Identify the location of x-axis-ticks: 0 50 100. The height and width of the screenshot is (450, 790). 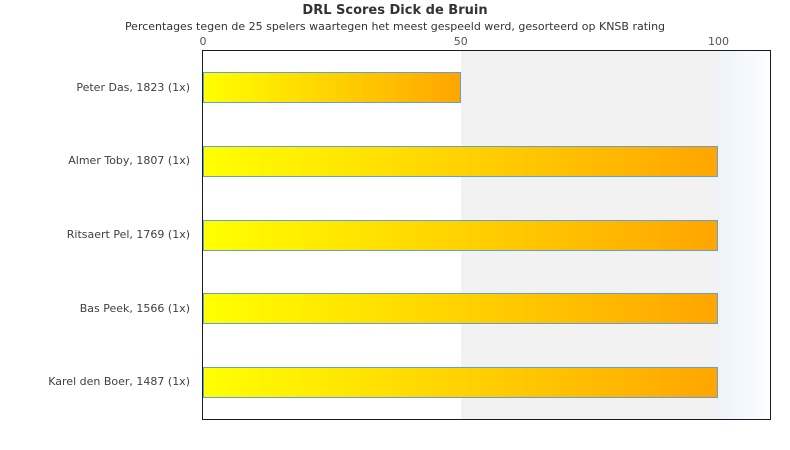
(395, 25).